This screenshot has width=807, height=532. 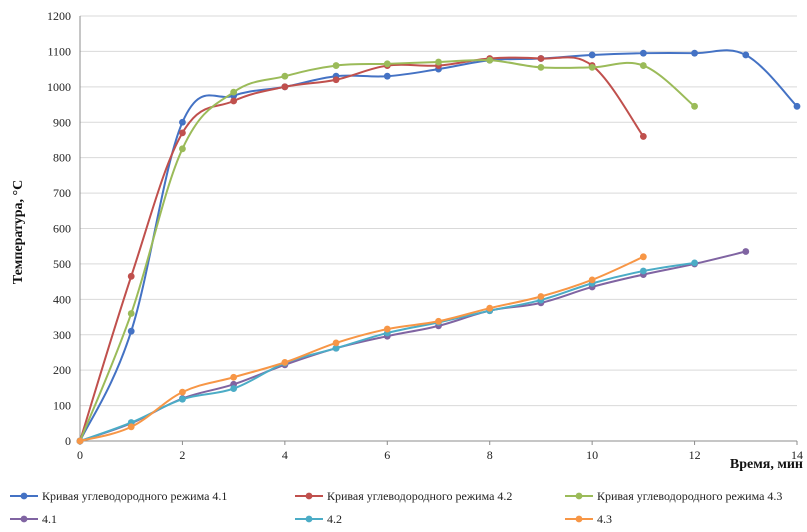 I want to click on legend-label: 4.2, so click(x=334, y=519).